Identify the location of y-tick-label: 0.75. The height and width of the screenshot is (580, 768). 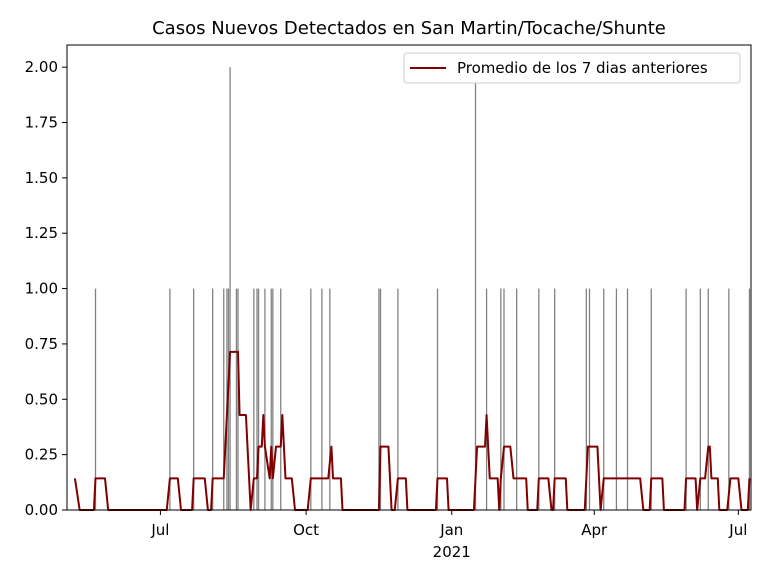
(41, 344).